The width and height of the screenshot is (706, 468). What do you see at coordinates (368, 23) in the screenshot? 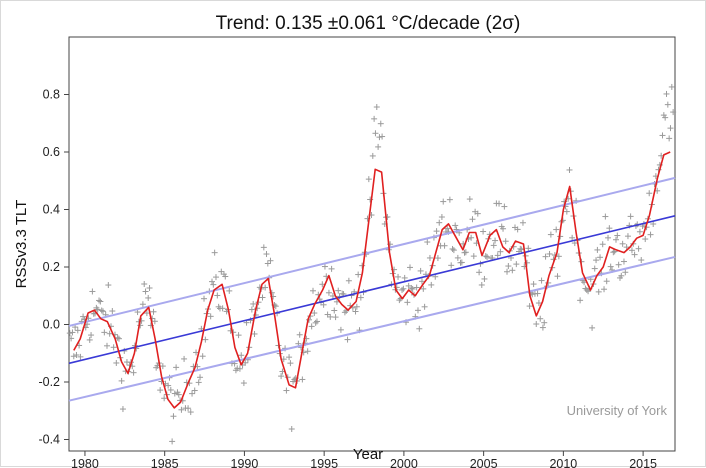
I see `chart-title: Trend: 0.135 ±0.061 °C/decade (2σ)` at bounding box center [368, 23].